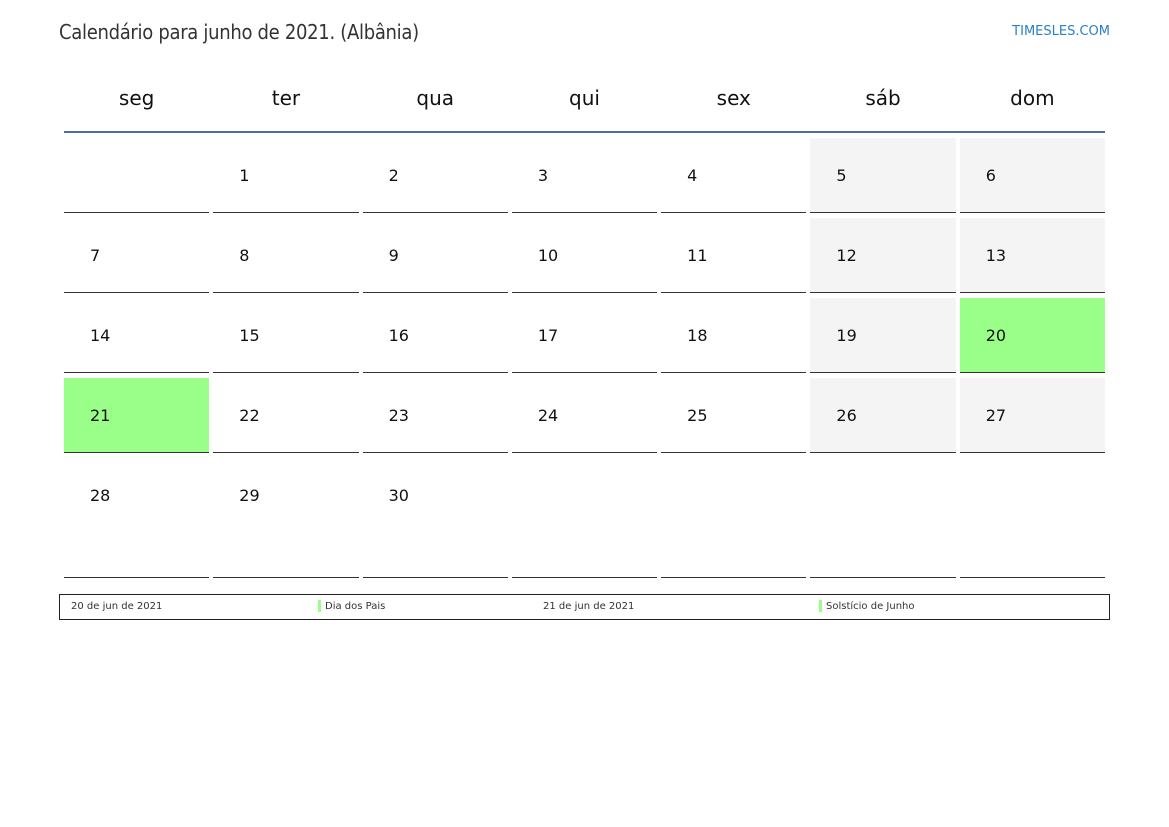 The width and height of the screenshot is (1169, 827). What do you see at coordinates (355, 606) in the screenshot?
I see `legend-holiday-name: Dia dos Pais` at bounding box center [355, 606].